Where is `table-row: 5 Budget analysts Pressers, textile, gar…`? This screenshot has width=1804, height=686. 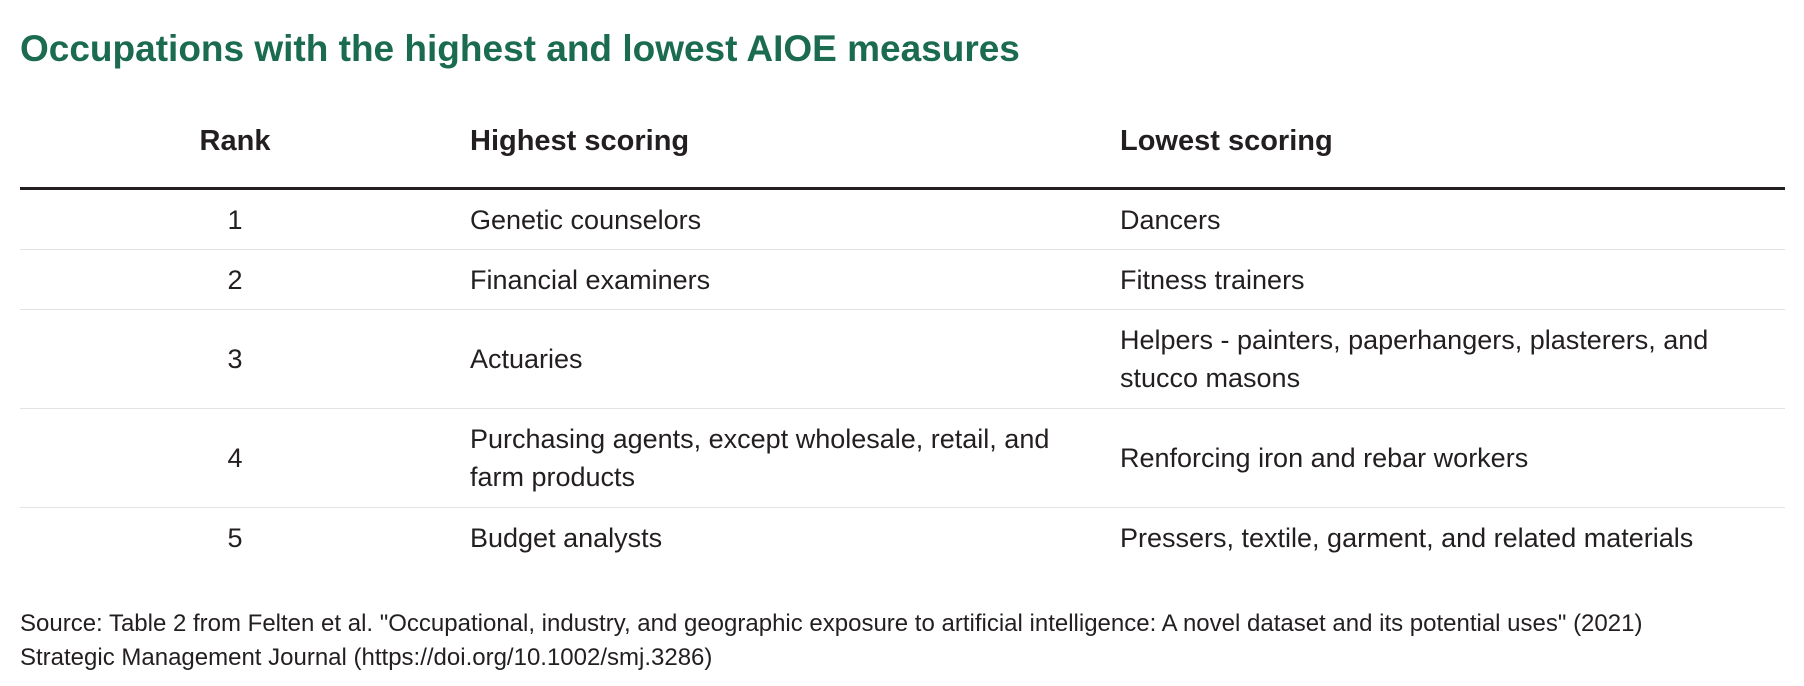 table-row: 5 Budget analysts Pressers, textile, gar… is located at coordinates (902, 538).